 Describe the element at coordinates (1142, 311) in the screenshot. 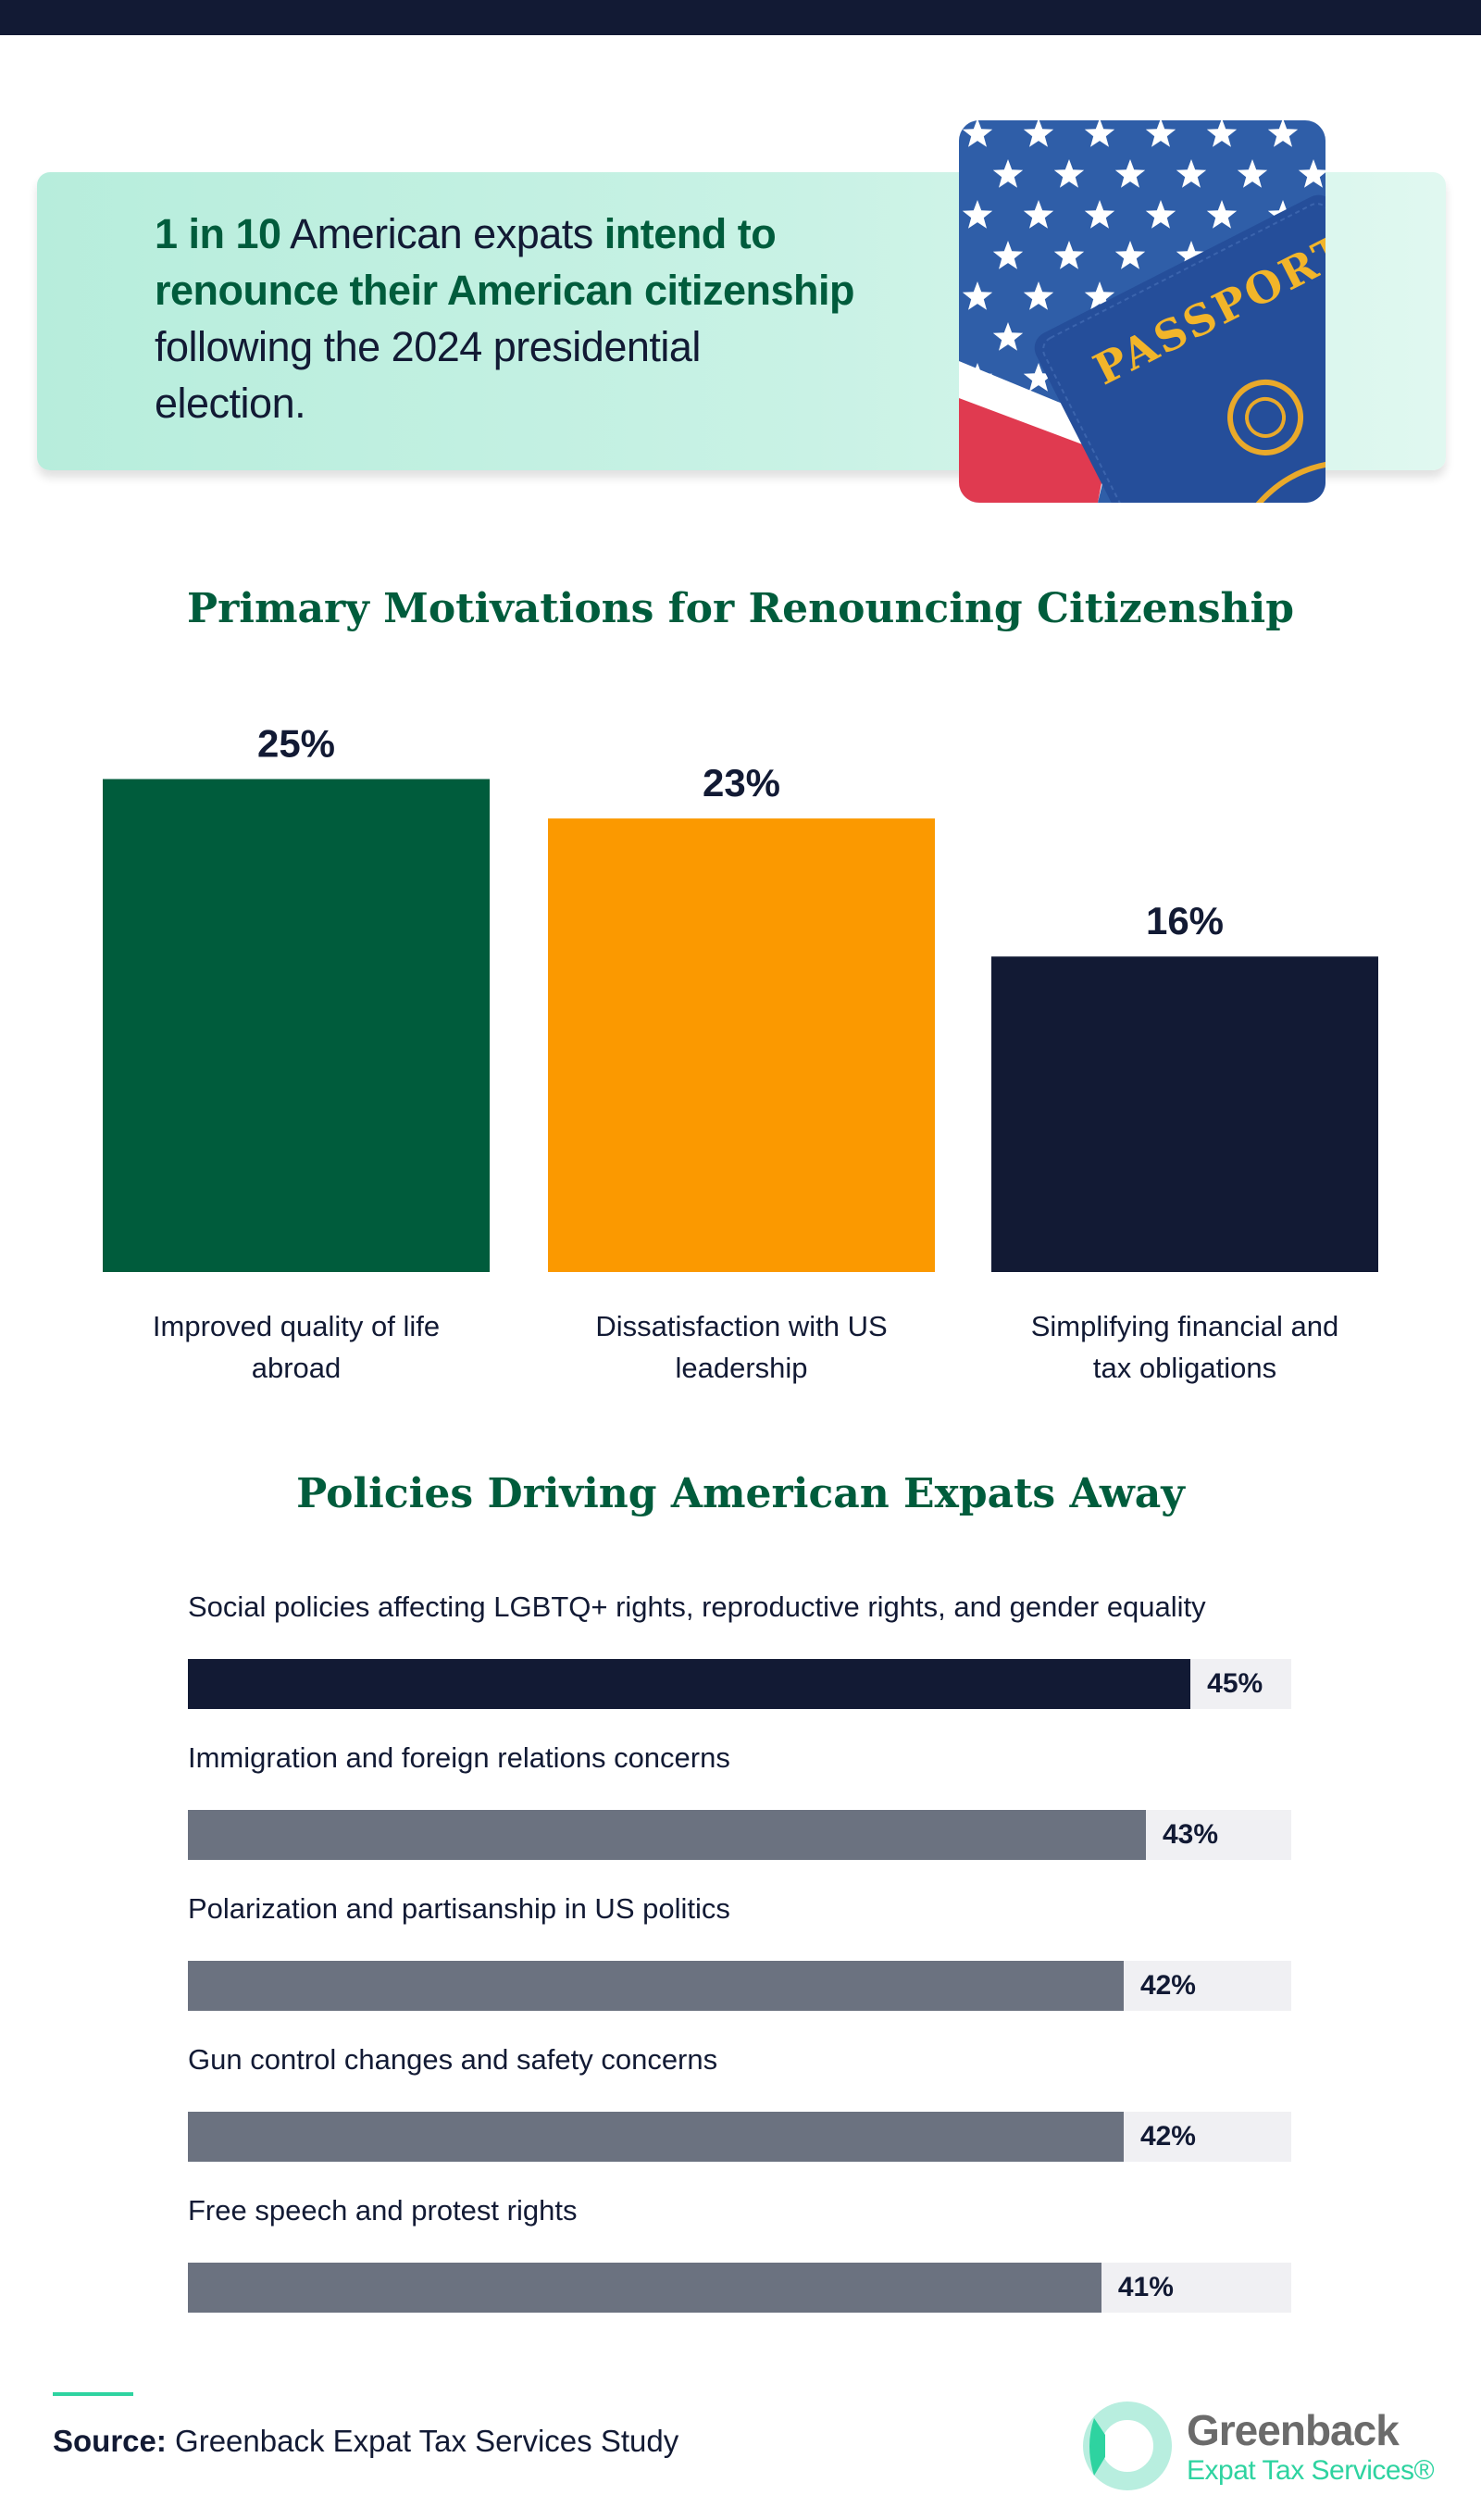

I see `passport-flag-photo: PASSPORT` at that location.